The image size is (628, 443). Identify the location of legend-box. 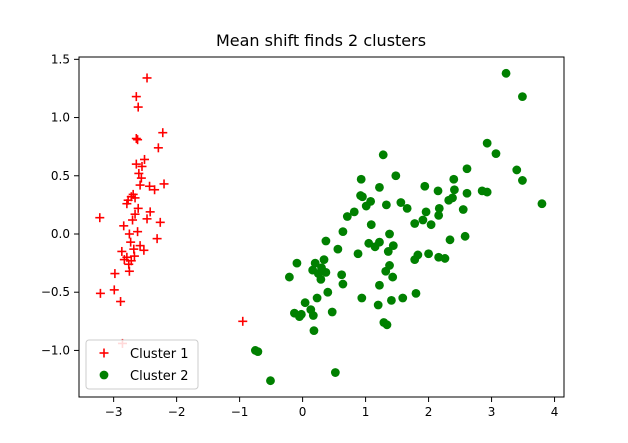
(142, 364).